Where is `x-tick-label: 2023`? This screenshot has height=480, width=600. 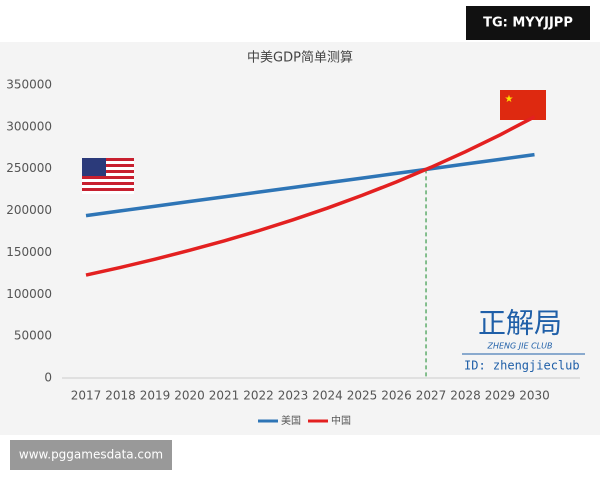
x-tick-label: 2023 is located at coordinates (293, 396).